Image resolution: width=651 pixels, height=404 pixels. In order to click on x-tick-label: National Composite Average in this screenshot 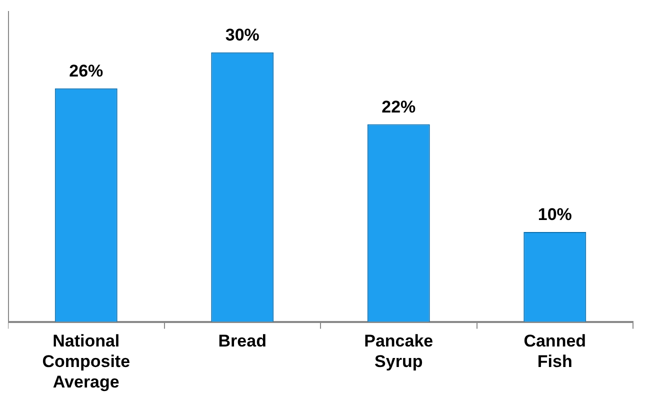, I will do `click(86, 362)`.